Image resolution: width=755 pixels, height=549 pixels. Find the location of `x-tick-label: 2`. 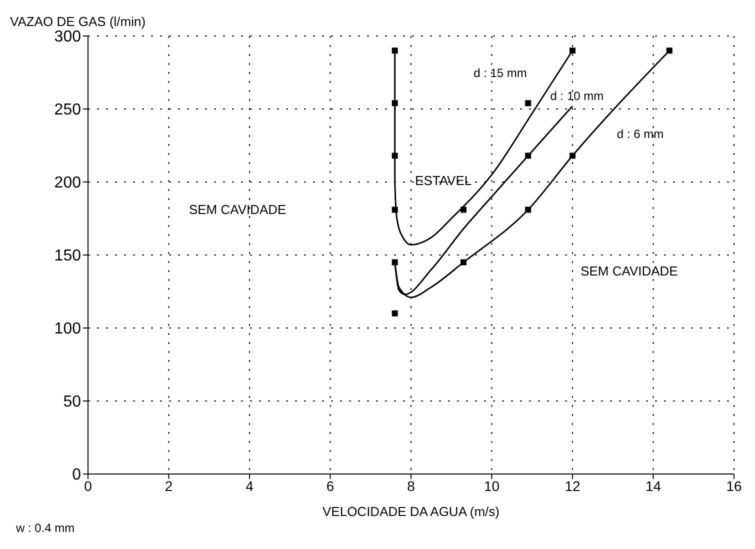

x-tick-label: 2 is located at coordinates (168, 486).